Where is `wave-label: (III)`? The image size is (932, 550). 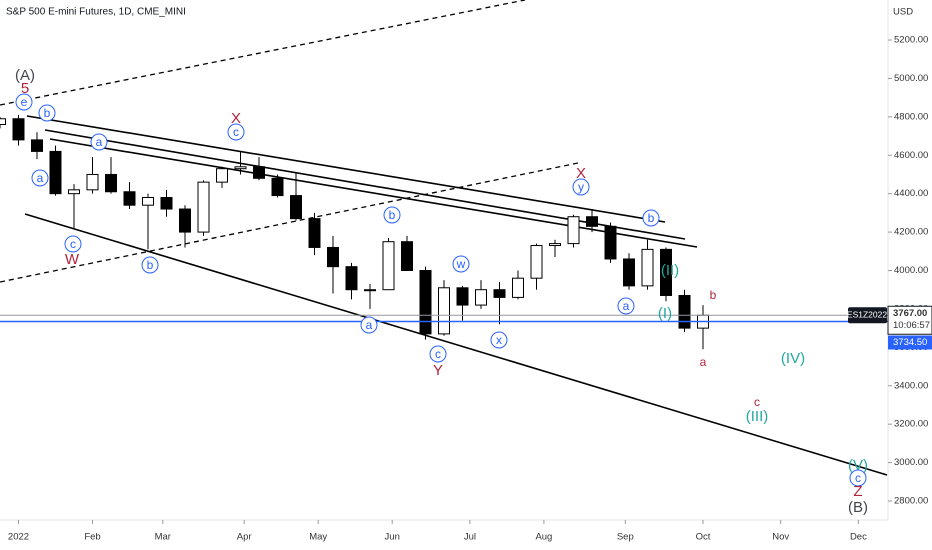 wave-label: (III) is located at coordinates (757, 416).